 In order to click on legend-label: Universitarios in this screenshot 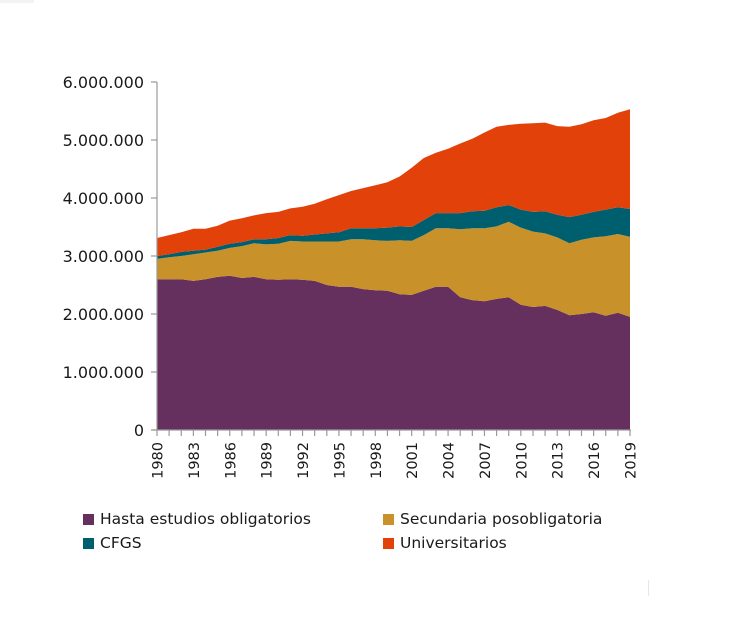, I will do `click(453, 543)`.